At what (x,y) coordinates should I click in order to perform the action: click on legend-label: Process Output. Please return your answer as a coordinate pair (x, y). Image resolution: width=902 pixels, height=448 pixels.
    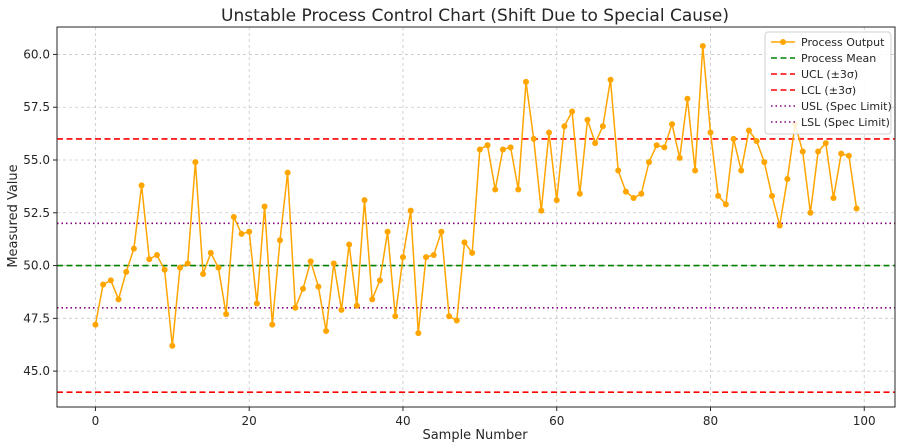
    Looking at the image, I should click on (843, 42).